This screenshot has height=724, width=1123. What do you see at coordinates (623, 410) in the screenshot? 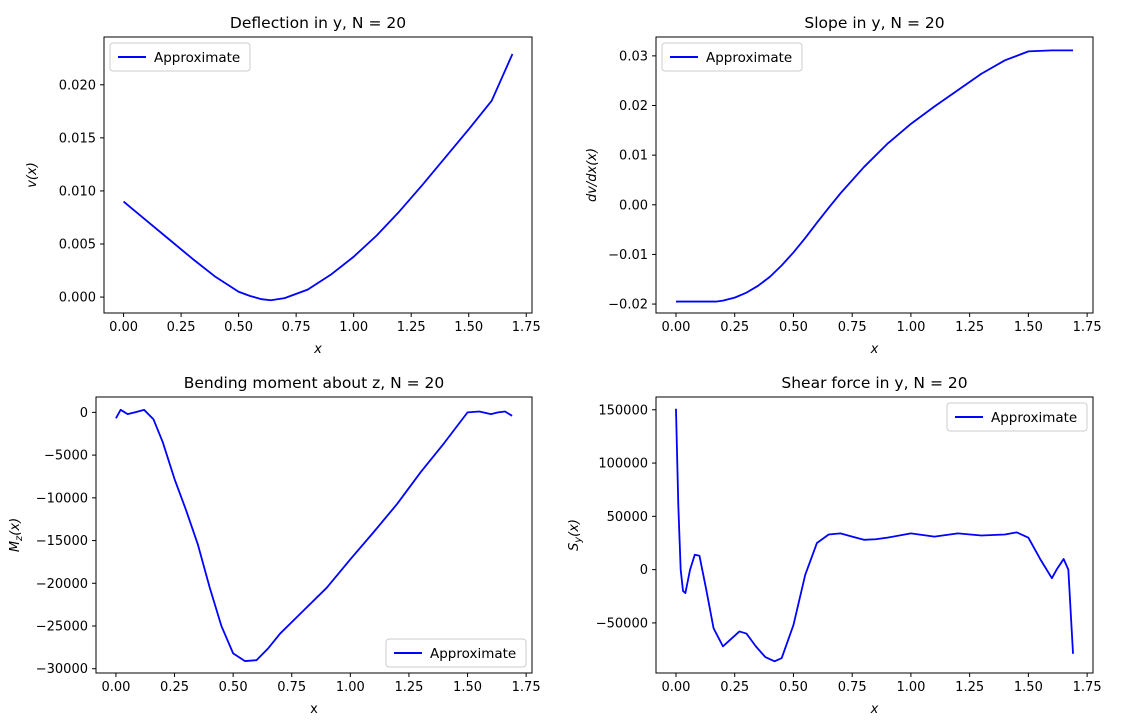
I see `y-tick-label: 150000` at bounding box center [623, 410].